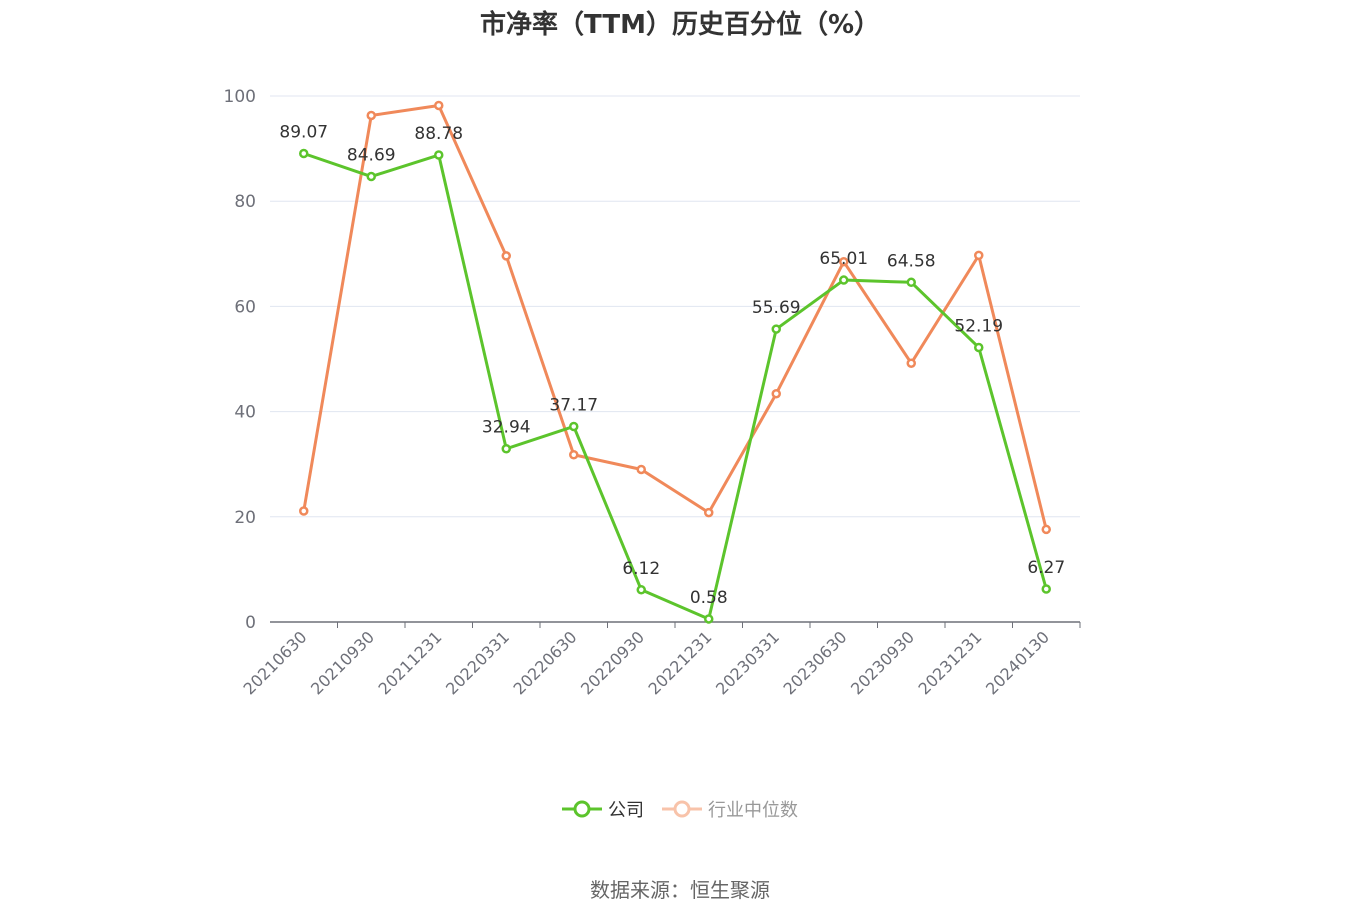 Image resolution: width=1360 pixels, height=920 pixels. What do you see at coordinates (753, 810) in the screenshot?
I see `legend-industry-label: 行业中位数` at bounding box center [753, 810].